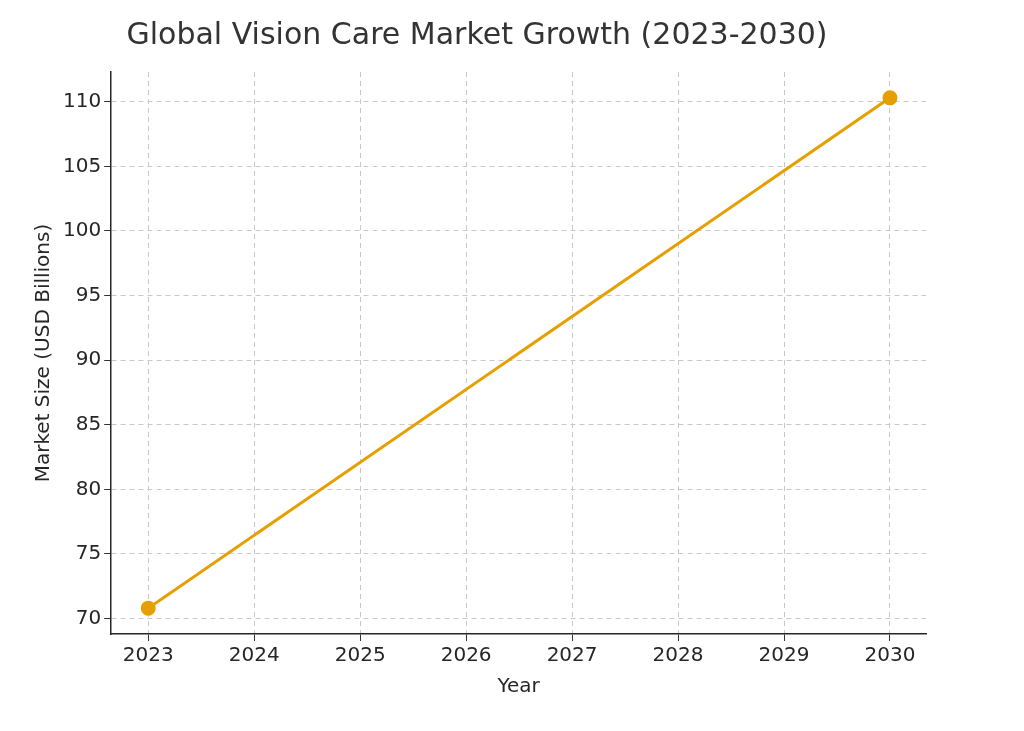 Image resolution: width=1024 pixels, height=731 pixels. What do you see at coordinates (88, 616) in the screenshot?
I see `y-tick-label: 70` at bounding box center [88, 616].